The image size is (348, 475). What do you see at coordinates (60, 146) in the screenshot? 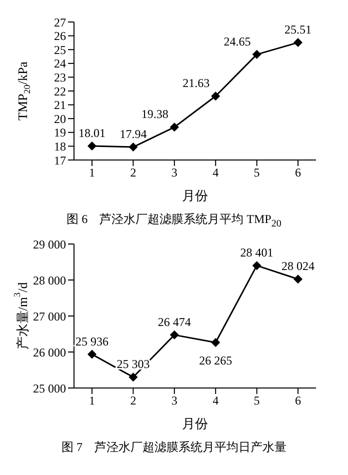
I see `y-tick-label: 18` at bounding box center [60, 146].